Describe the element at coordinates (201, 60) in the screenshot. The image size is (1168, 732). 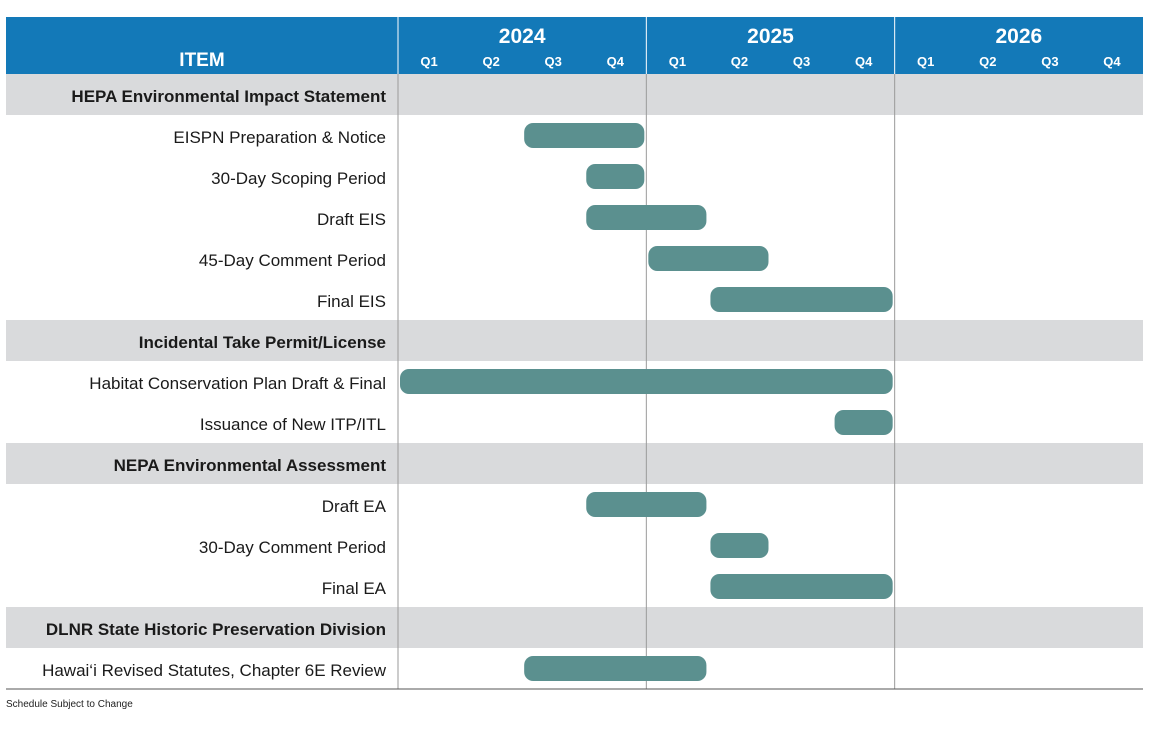
I see `item-header: ITEM` at that location.